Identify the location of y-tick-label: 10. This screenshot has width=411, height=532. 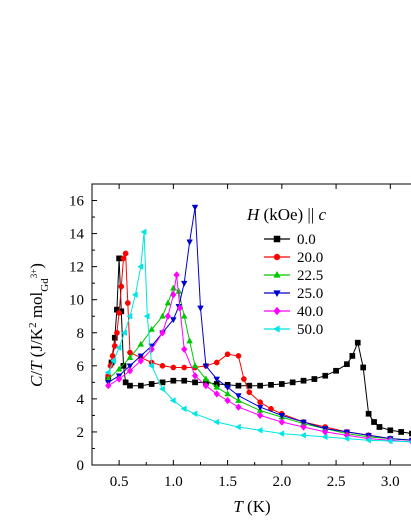
(76, 301).